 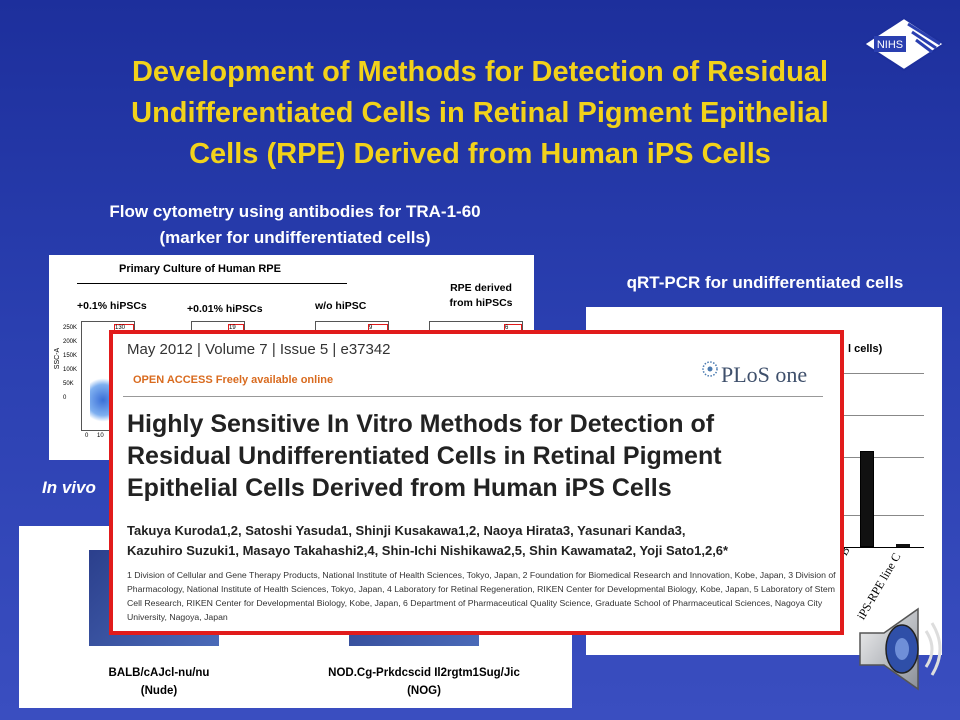 I want to click on plos-dots-icon, so click(x=710, y=369).